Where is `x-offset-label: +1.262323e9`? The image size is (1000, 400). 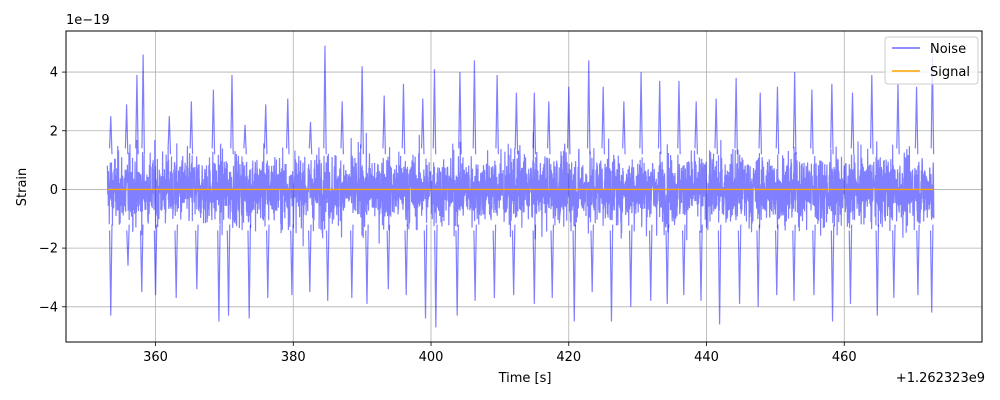 x-offset-label: +1.262323e9 is located at coordinates (940, 378).